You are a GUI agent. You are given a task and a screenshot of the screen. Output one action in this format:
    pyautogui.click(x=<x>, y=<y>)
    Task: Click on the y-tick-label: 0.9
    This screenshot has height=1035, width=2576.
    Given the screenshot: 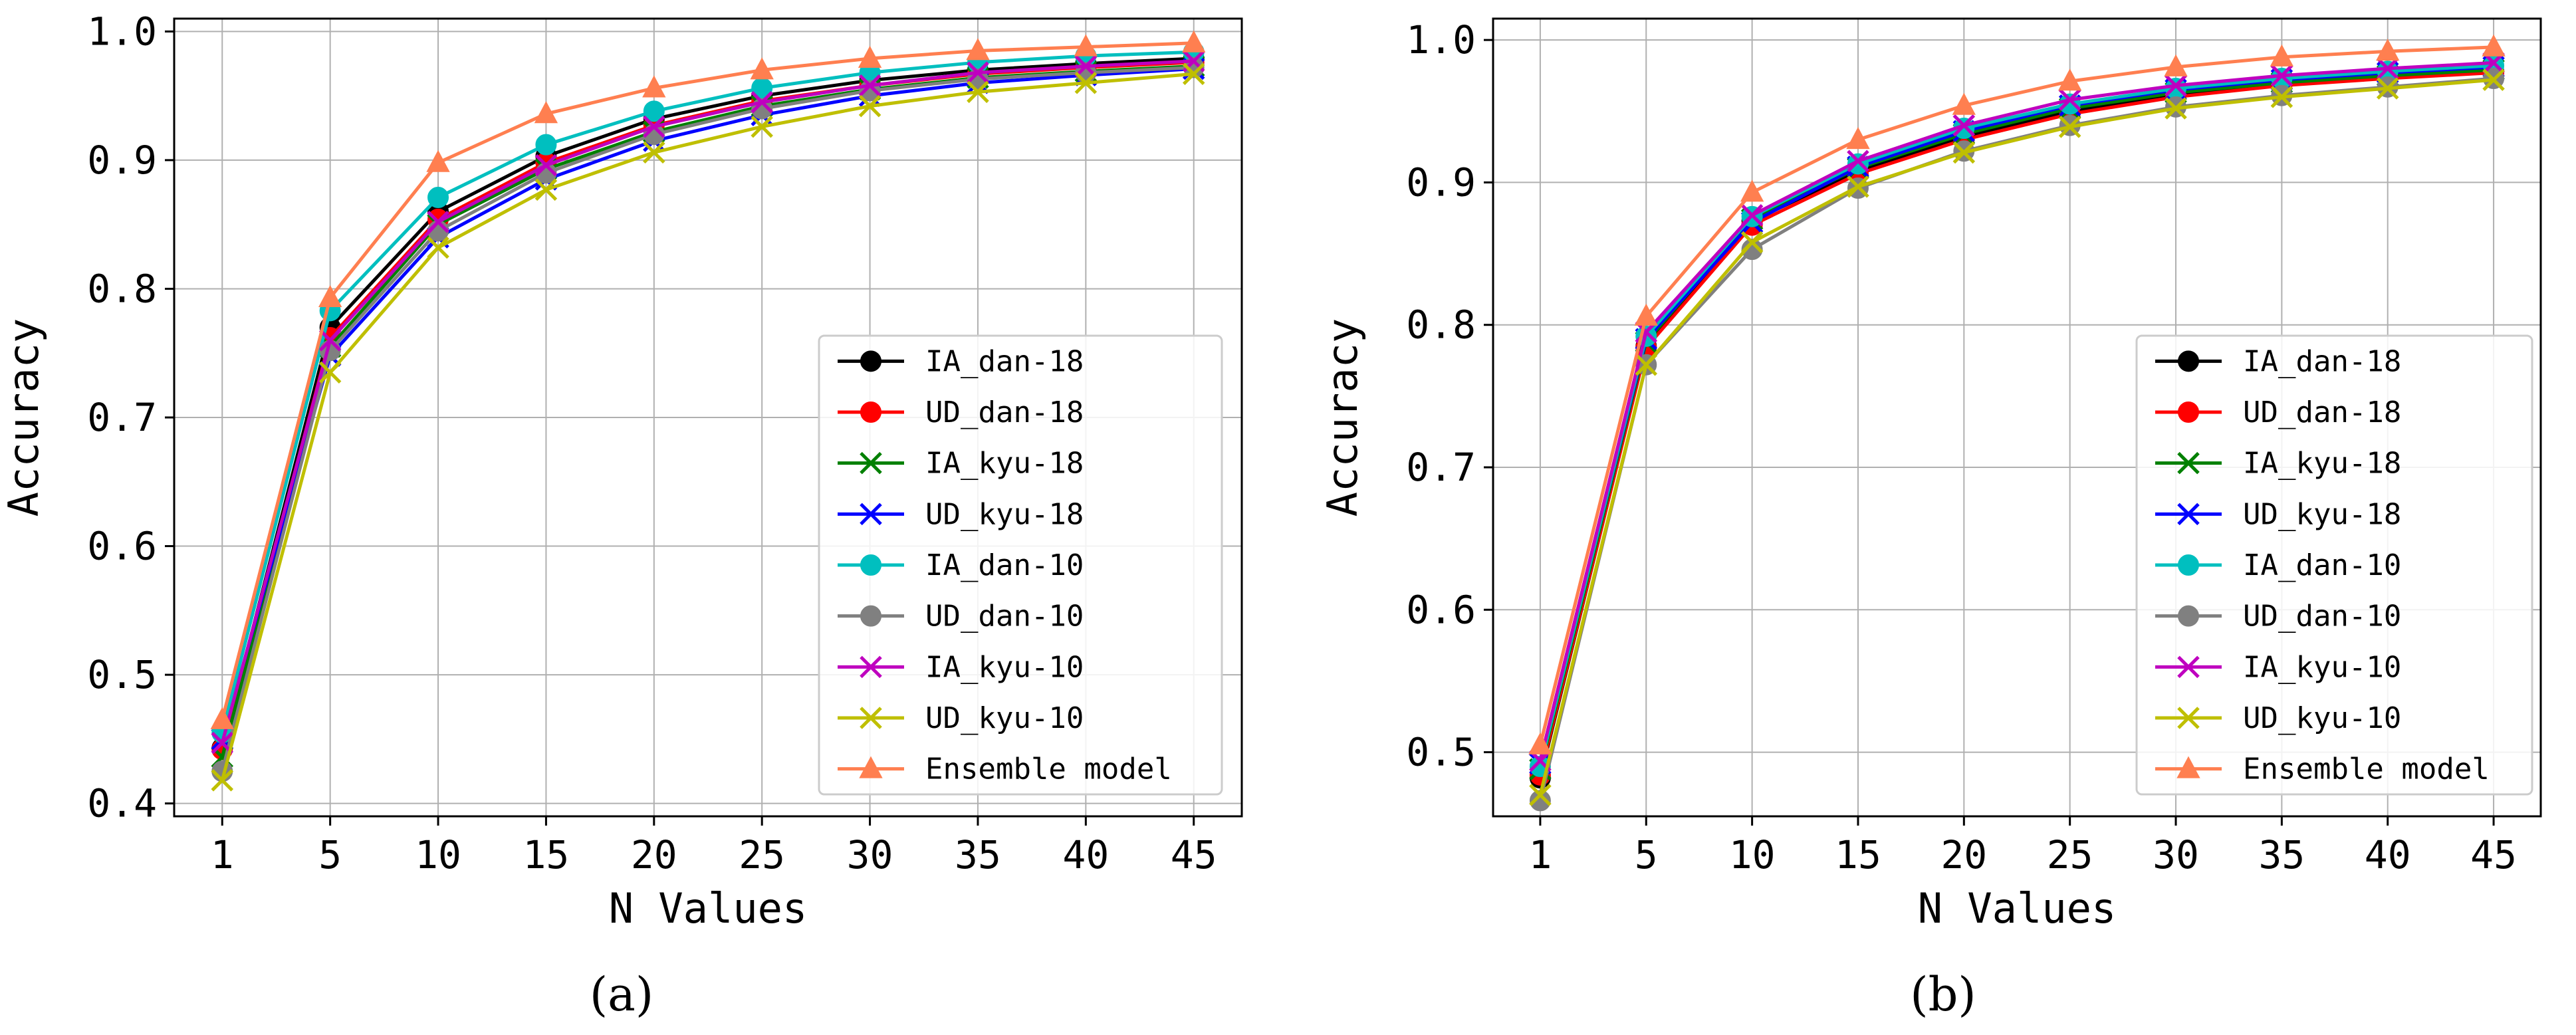 What is the action you would take?
    pyautogui.click(x=122, y=160)
    